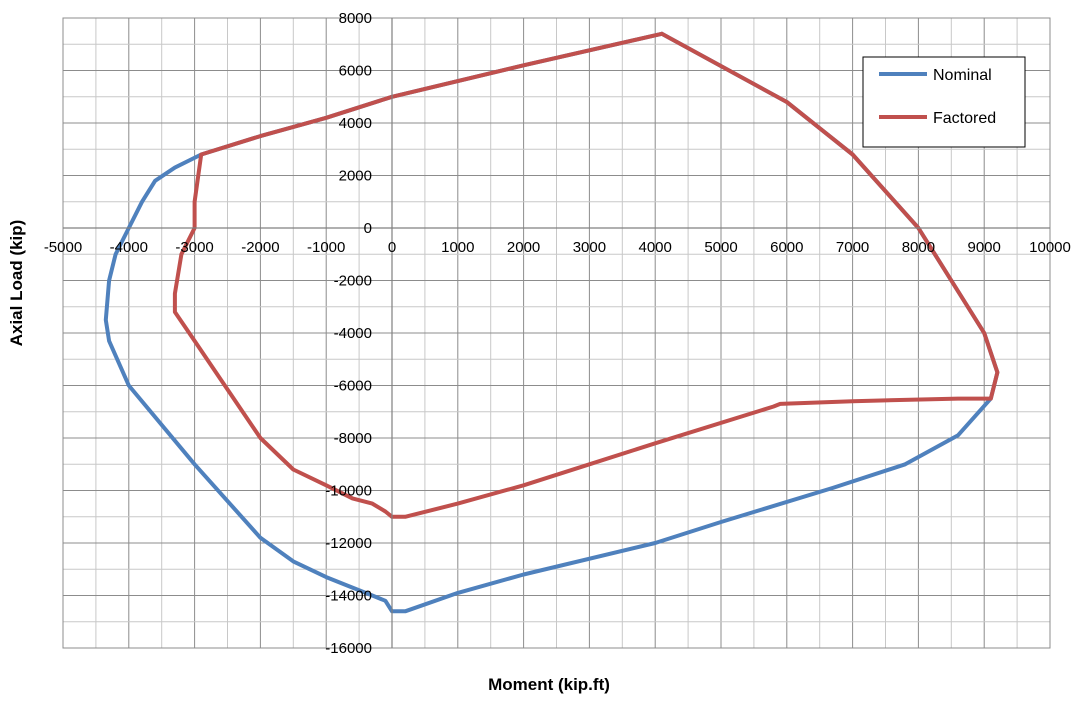  Describe the element at coordinates (348, 596) in the screenshot. I see `y-tick-label: -14000` at that location.